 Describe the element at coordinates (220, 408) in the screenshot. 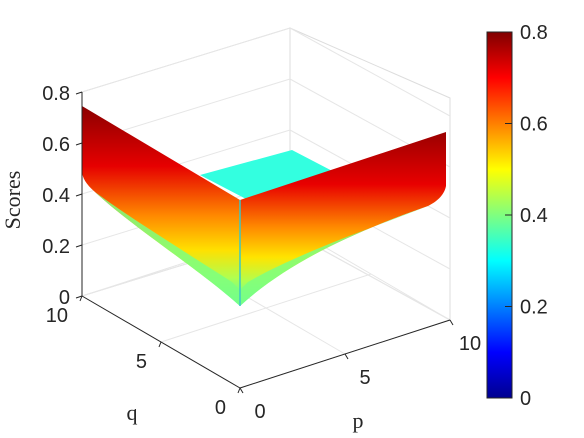

I see `q-tick-label: 0` at that location.